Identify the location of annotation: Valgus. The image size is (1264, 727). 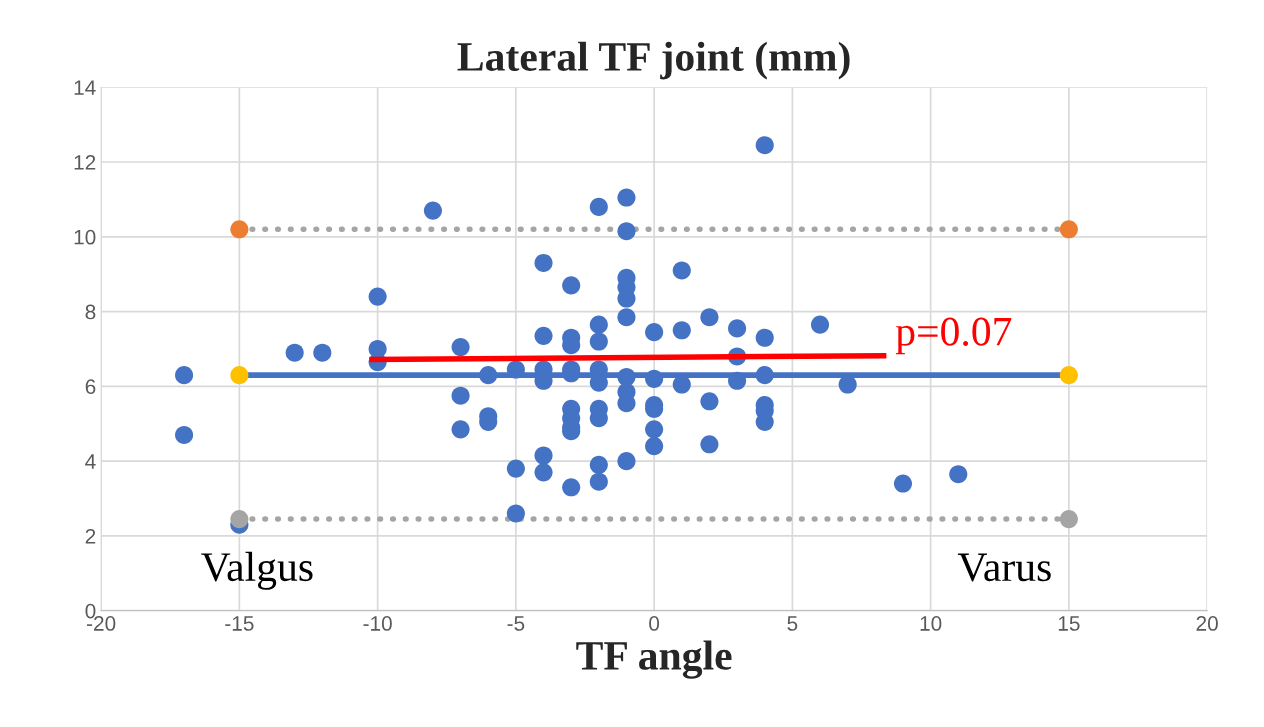
(257, 570).